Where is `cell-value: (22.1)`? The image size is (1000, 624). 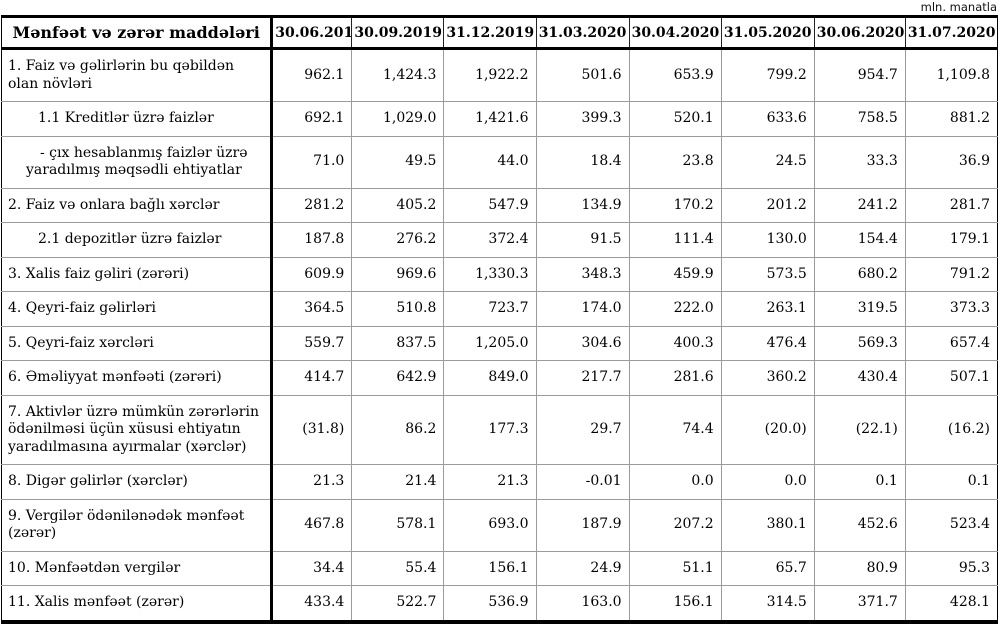 cell-value: (22.1) is located at coordinates (859, 429).